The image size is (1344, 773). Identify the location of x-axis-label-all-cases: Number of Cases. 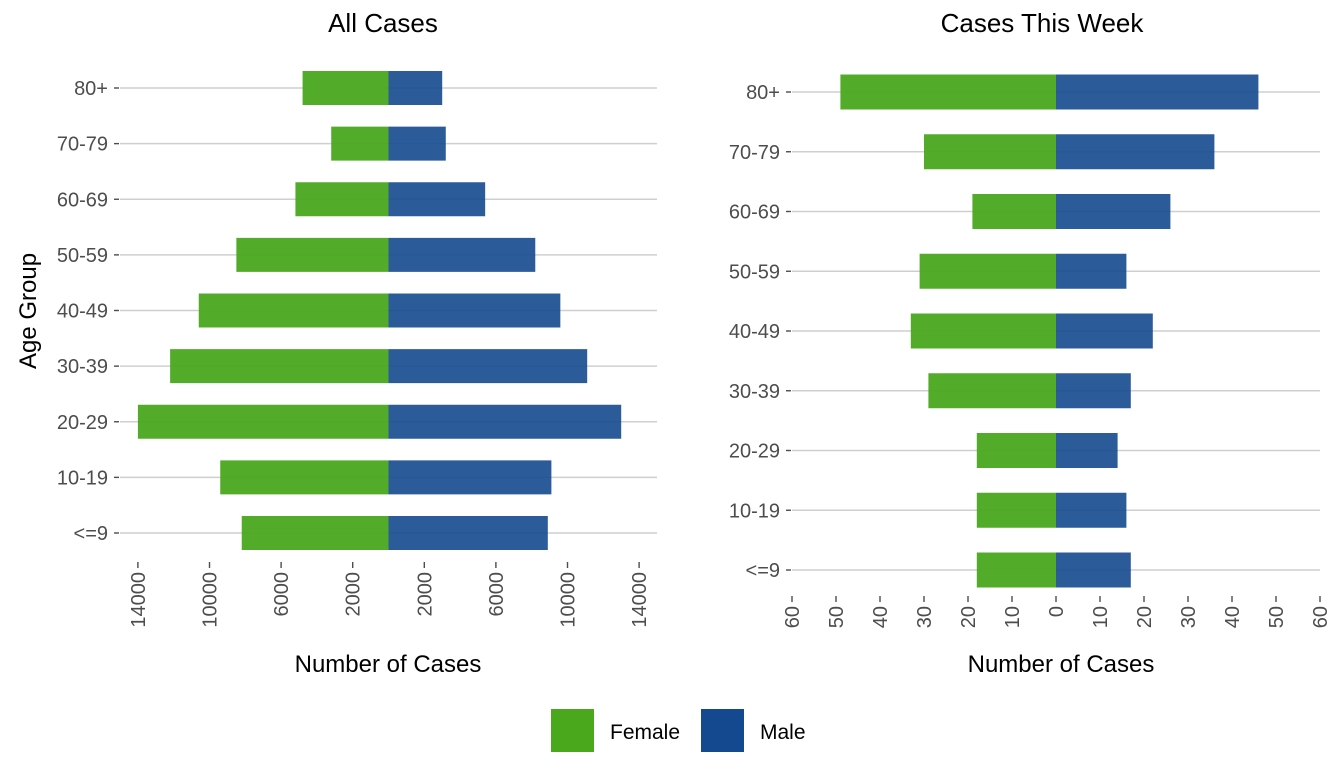
(388, 664).